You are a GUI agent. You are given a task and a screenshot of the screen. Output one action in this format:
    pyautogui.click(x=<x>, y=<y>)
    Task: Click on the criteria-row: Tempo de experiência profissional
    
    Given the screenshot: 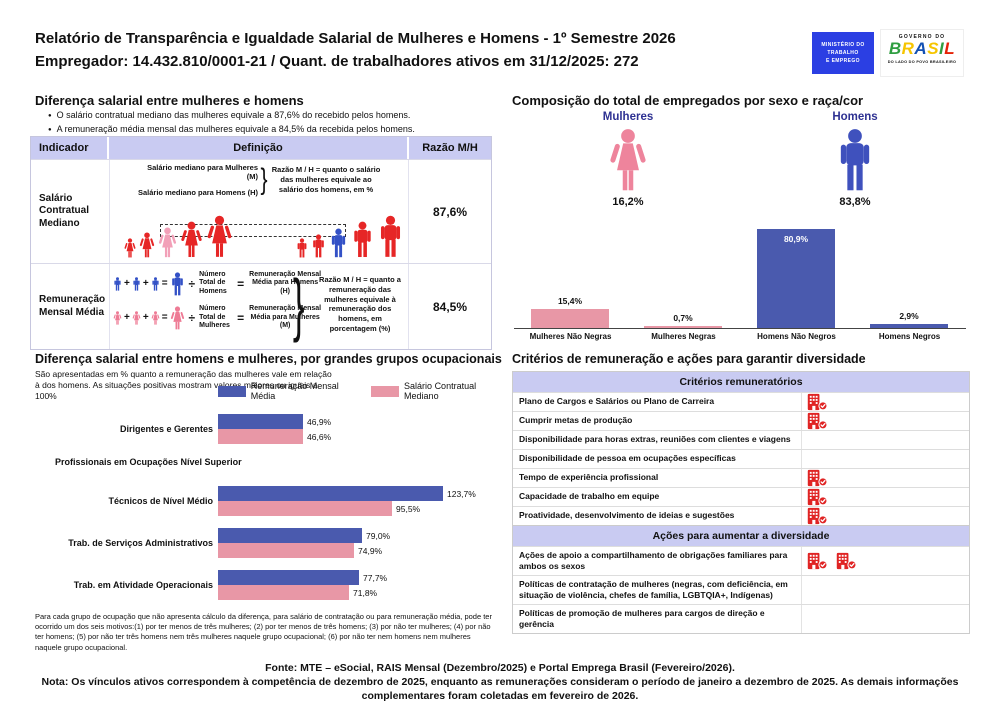 What is the action you would take?
    pyautogui.click(x=741, y=477)
    